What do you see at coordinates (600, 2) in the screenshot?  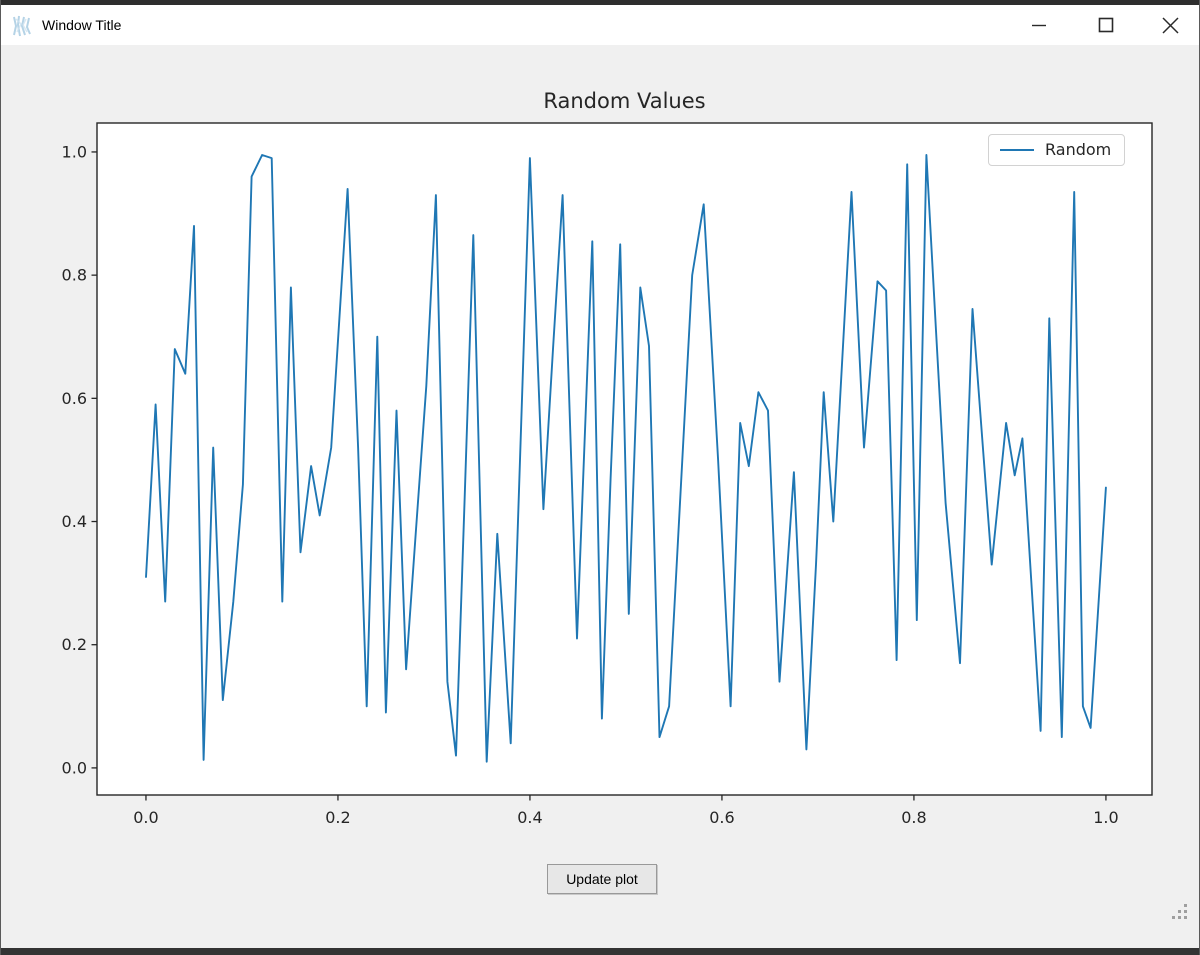 I see `window-top-border` at bounding box center [600, 2].